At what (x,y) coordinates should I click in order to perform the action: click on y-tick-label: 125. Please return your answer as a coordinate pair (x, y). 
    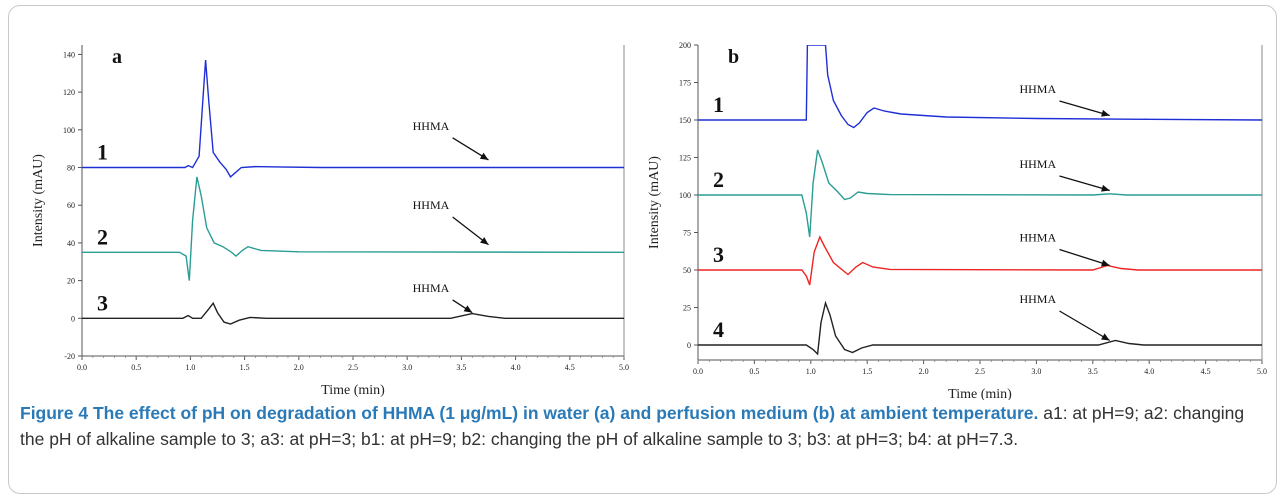
    Looking at the image, I should click on (685, 158).